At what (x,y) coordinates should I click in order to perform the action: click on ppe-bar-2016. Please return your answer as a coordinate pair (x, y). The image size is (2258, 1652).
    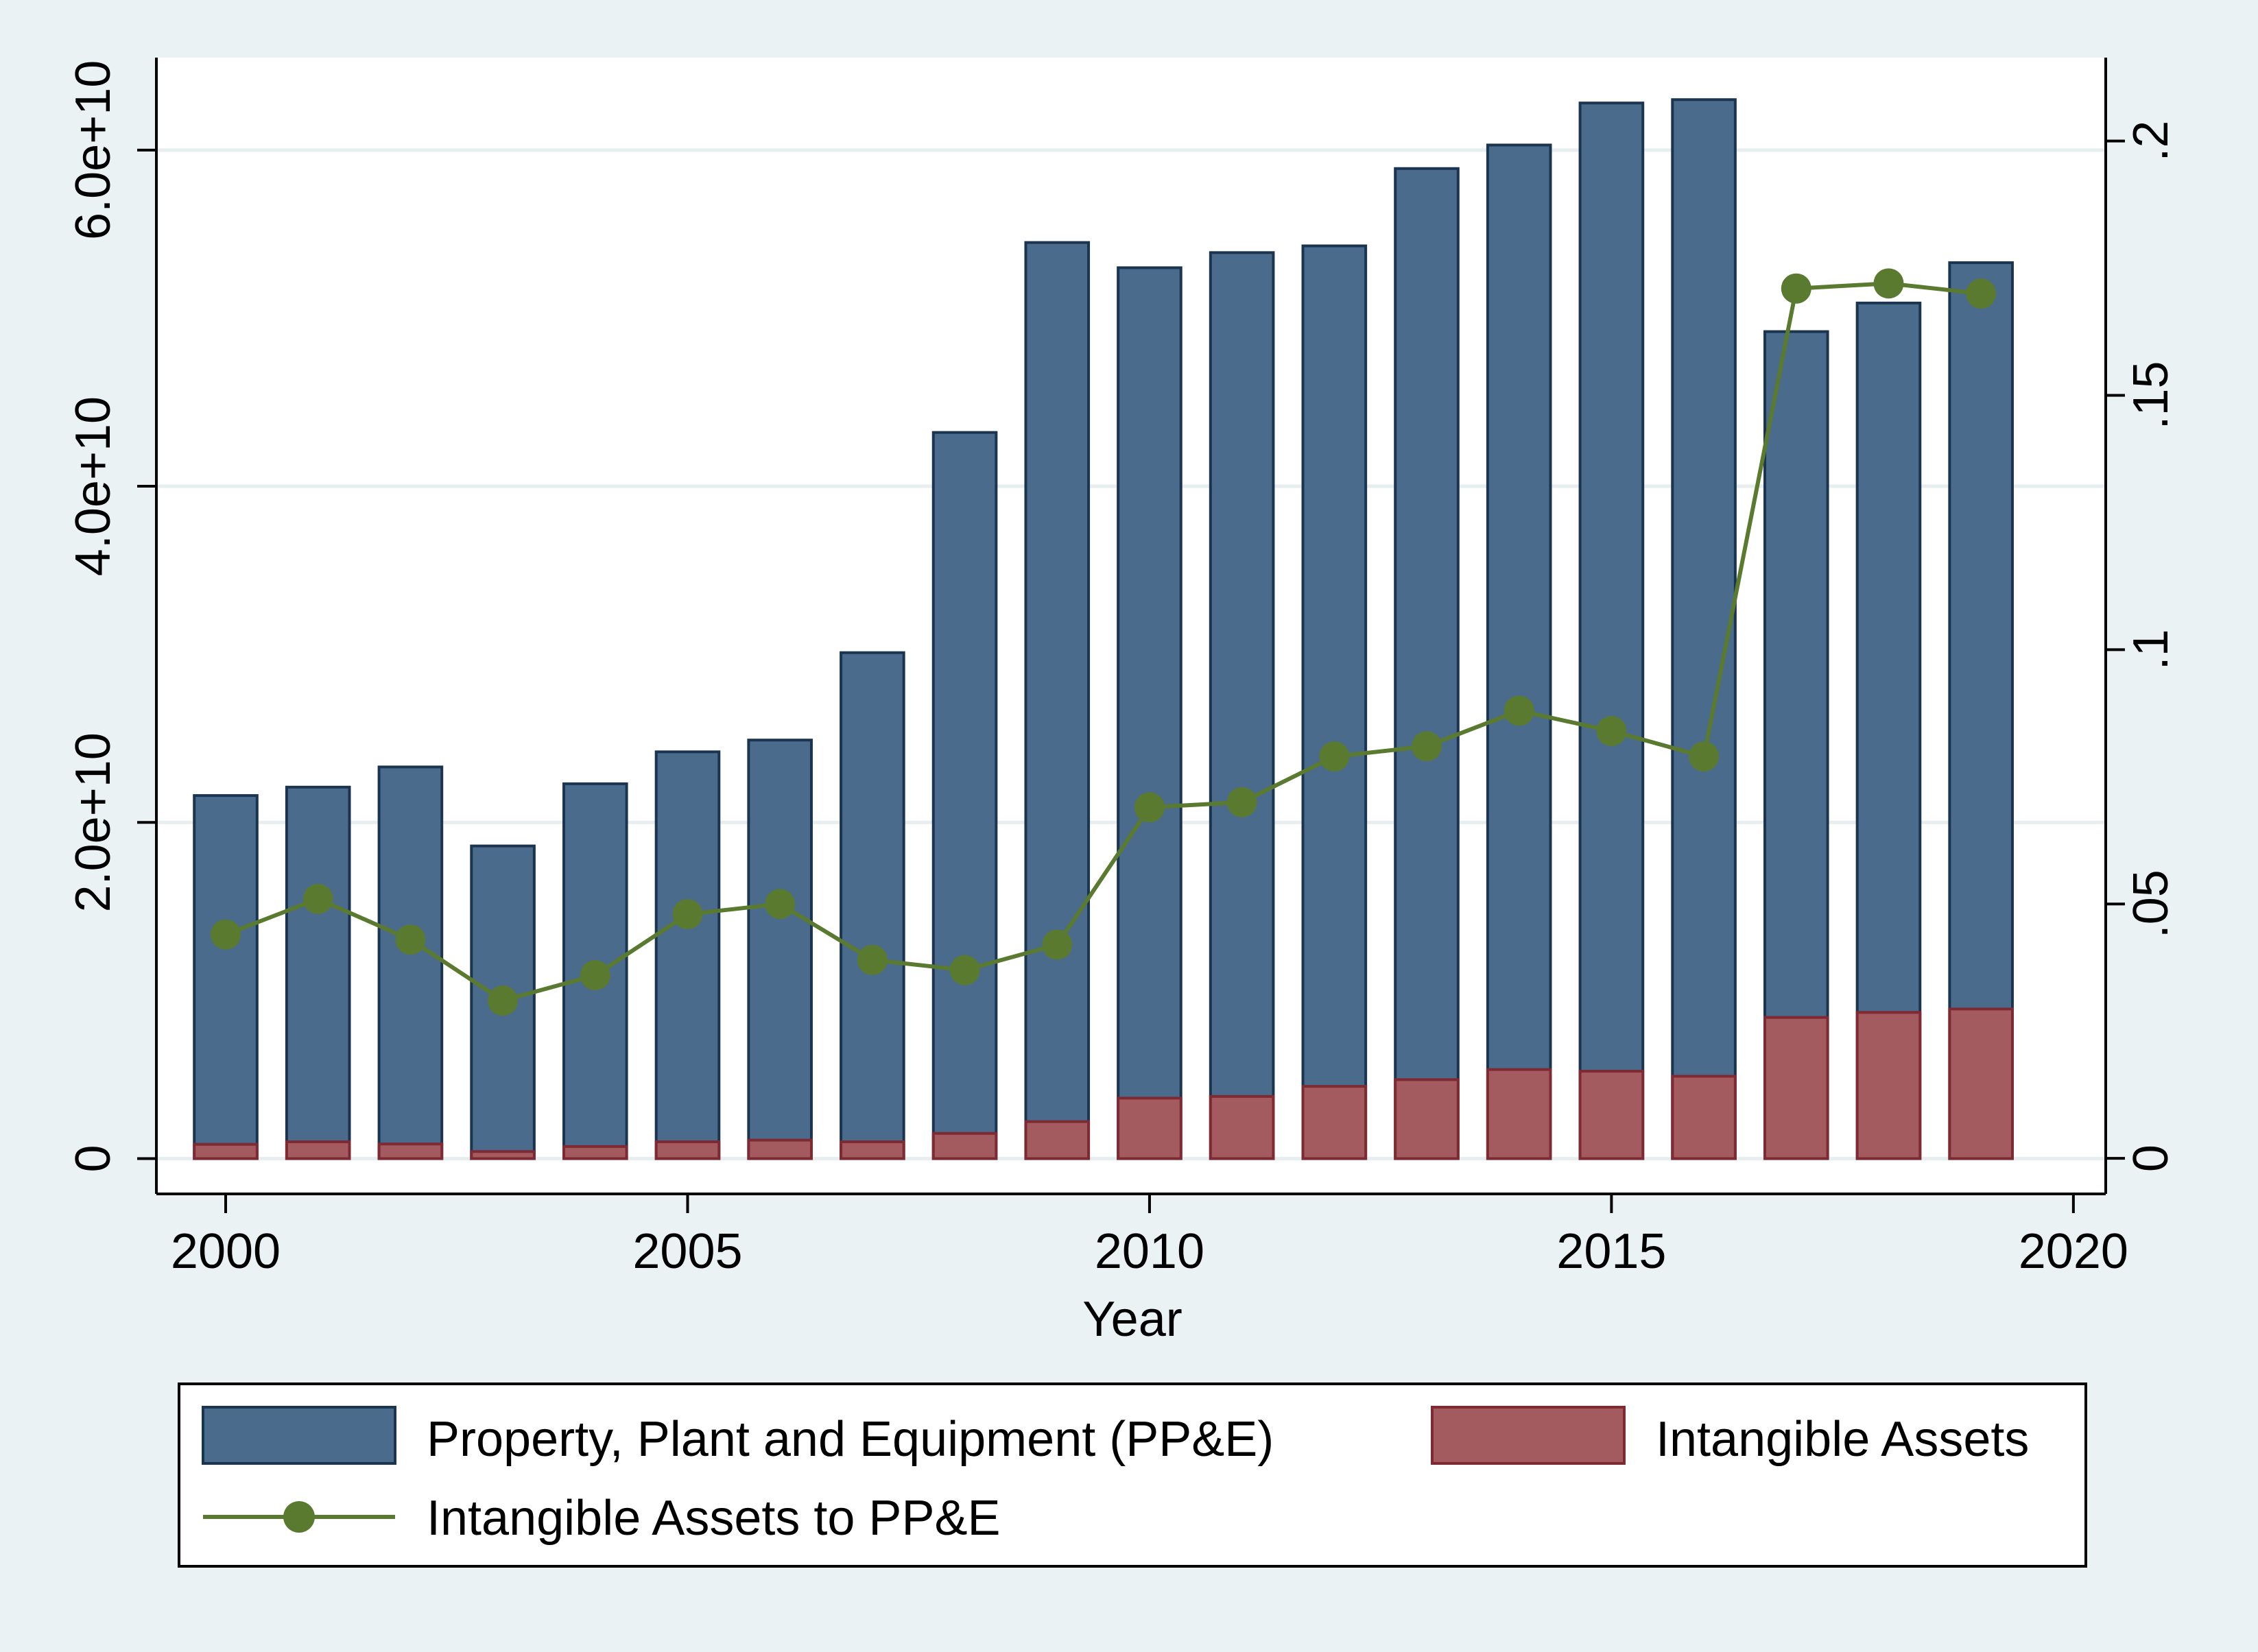
    Looking at the image, I should click on (1704, 629).